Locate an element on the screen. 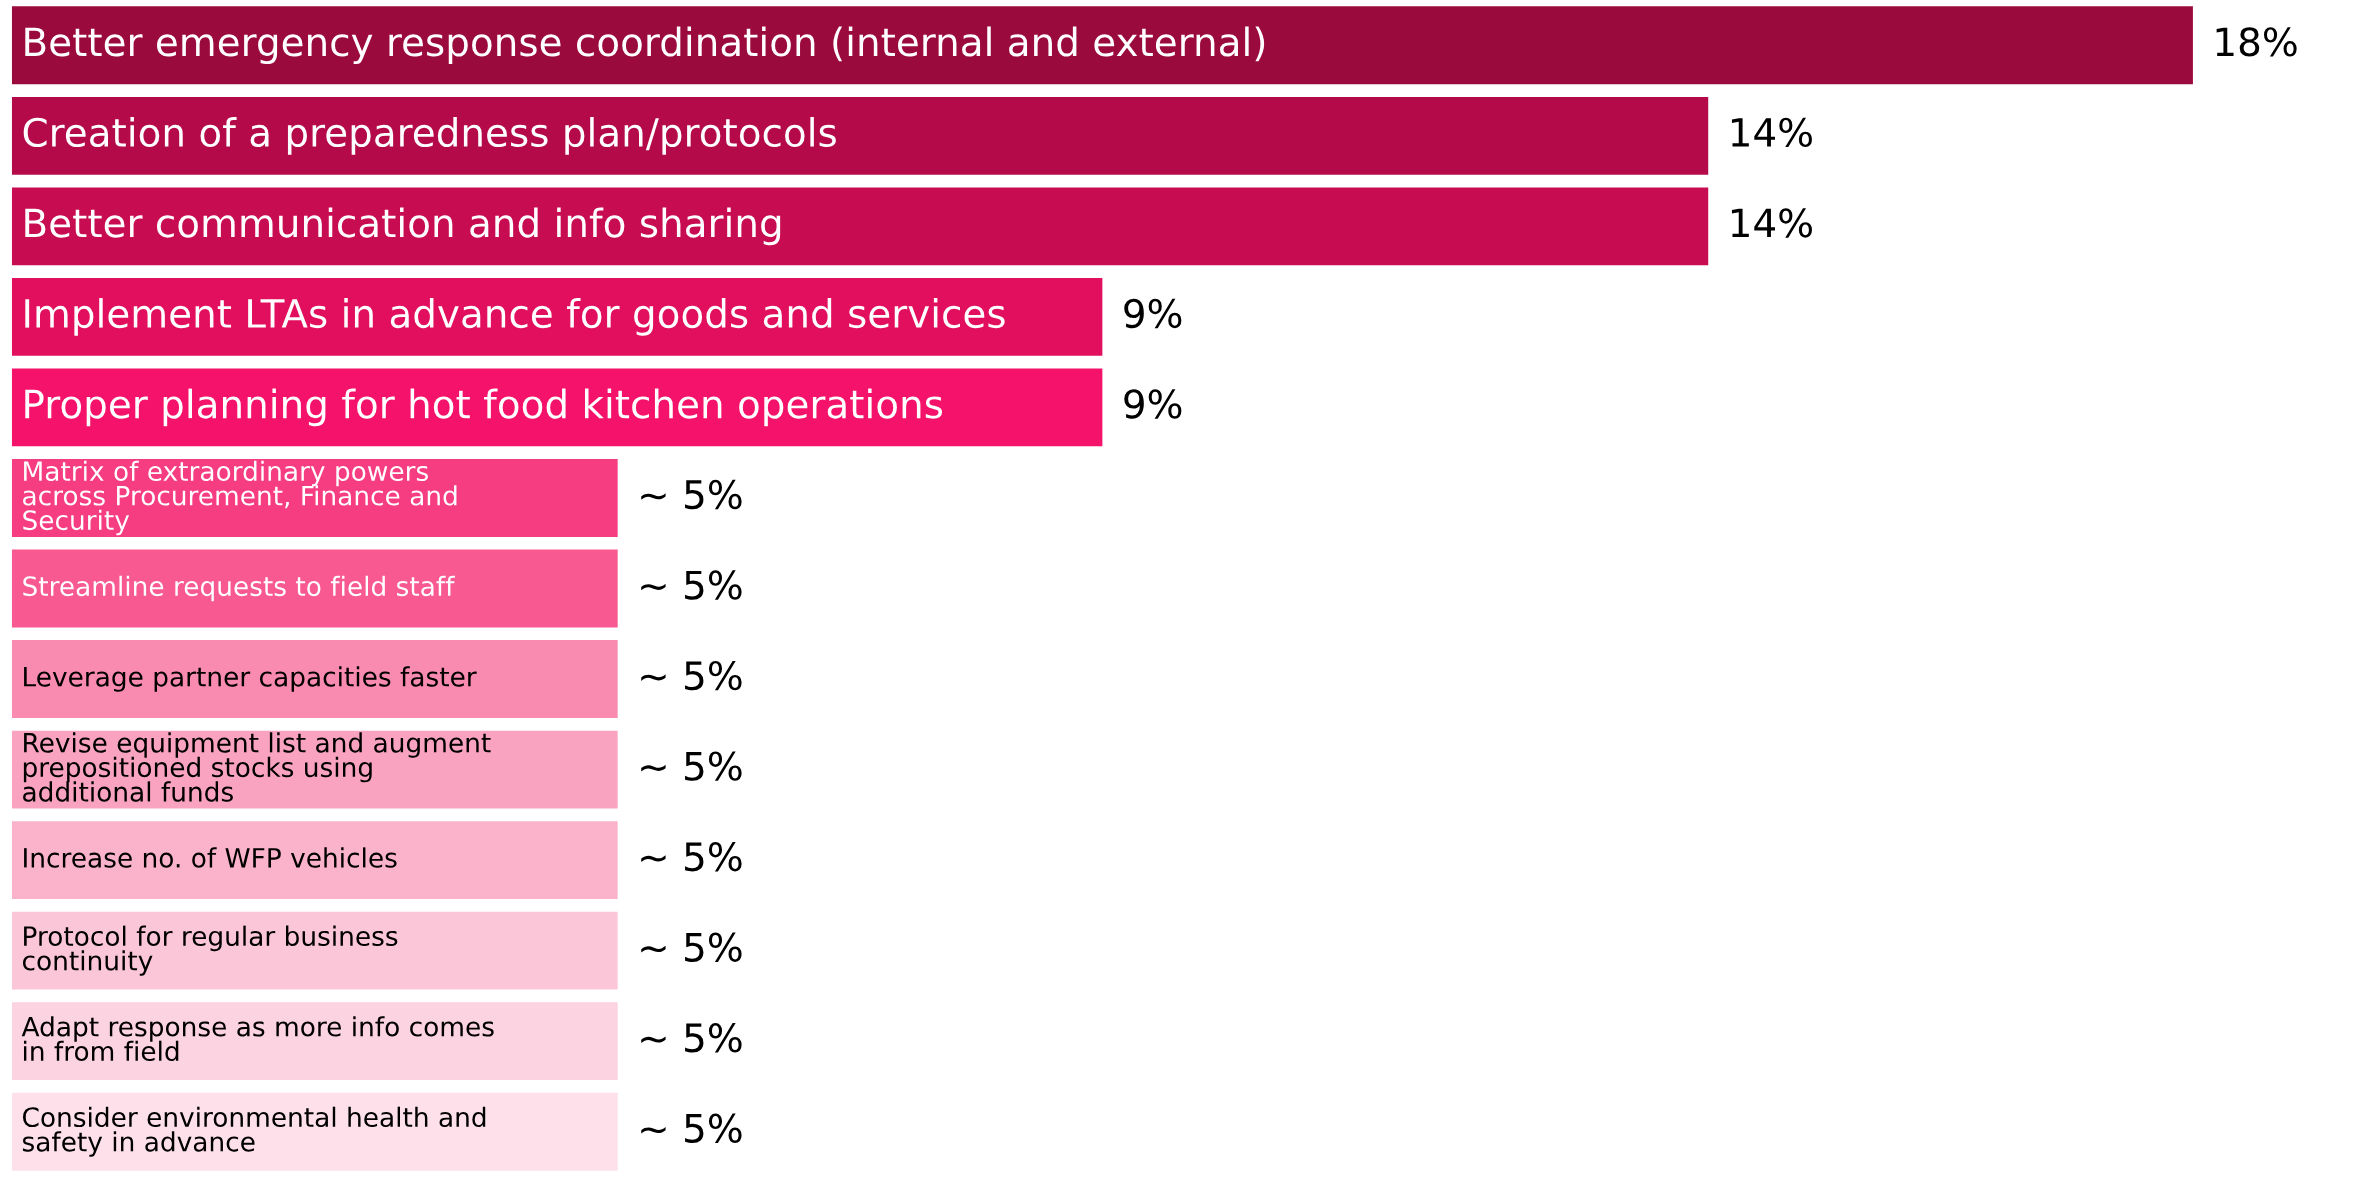 This screenshot has height=1177, width=2361. y-tick-label: Leverage partner capacities faster is located at coordinates (250, 679).